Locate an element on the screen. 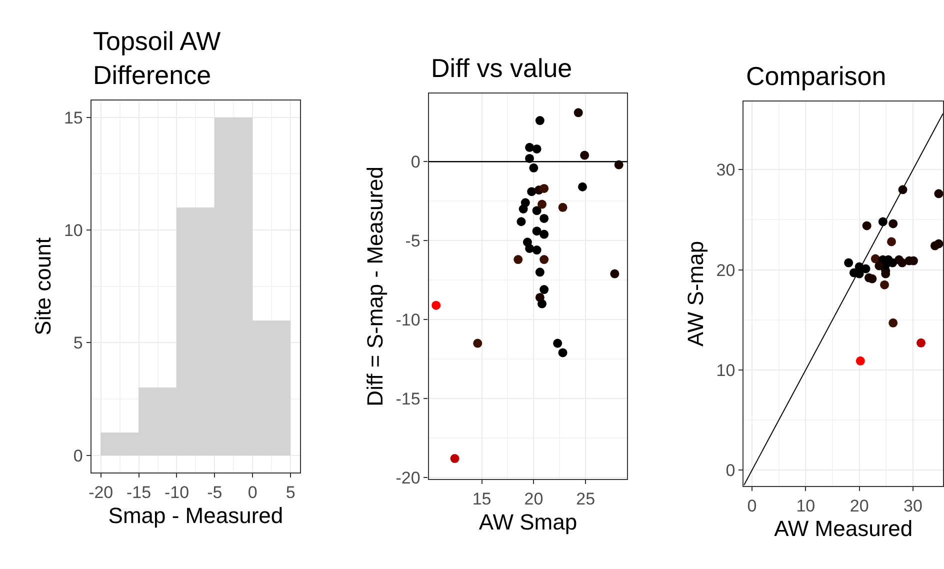 Image resolution: width=944 pixels, height=569 pixels. x-axis-title: AW Measured is located at coordinates (843, 529).